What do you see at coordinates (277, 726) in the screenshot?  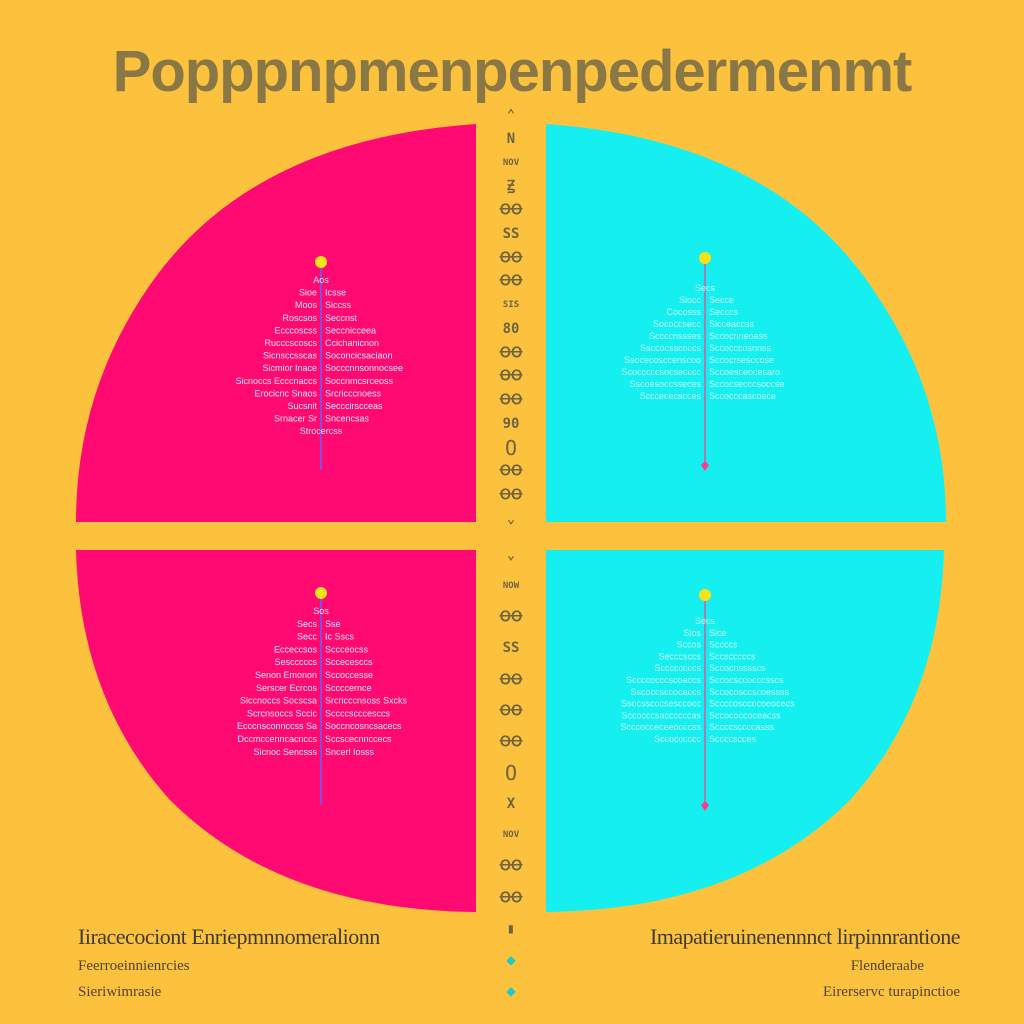 I see `tree-label-left: Ecccnsconnccss Sa` at bounding box center [277, 726].